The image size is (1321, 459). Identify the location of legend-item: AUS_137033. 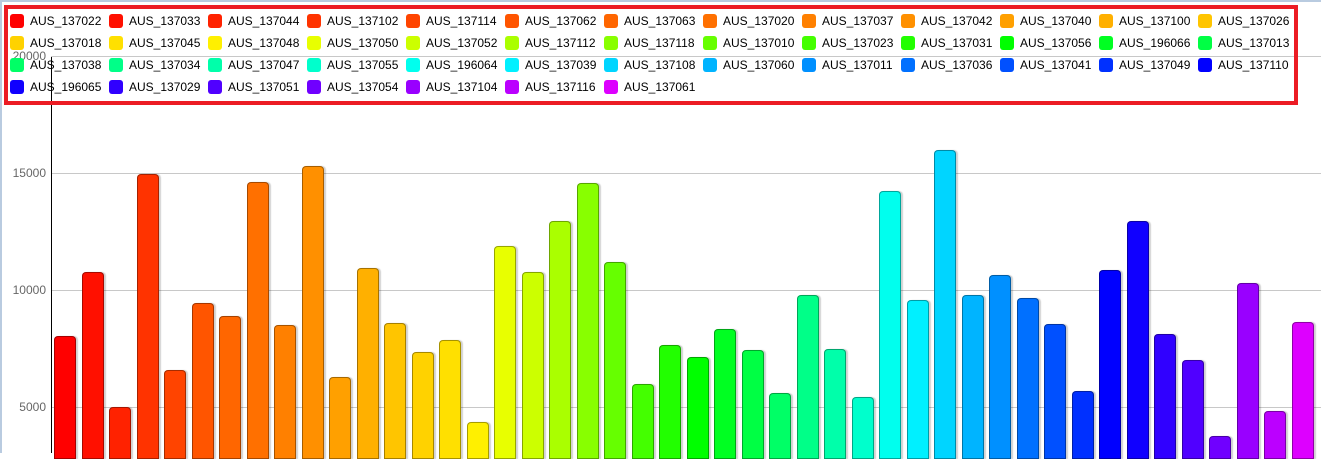
(154, 21).